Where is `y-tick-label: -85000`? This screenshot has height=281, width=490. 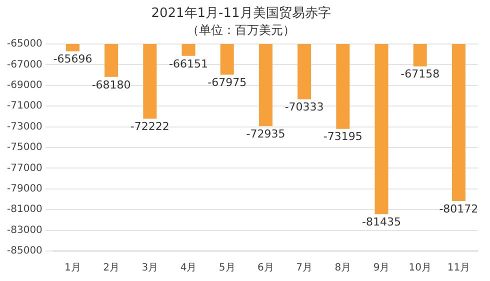
y-tick-label: -85000 is located at coordinates (24, 251).